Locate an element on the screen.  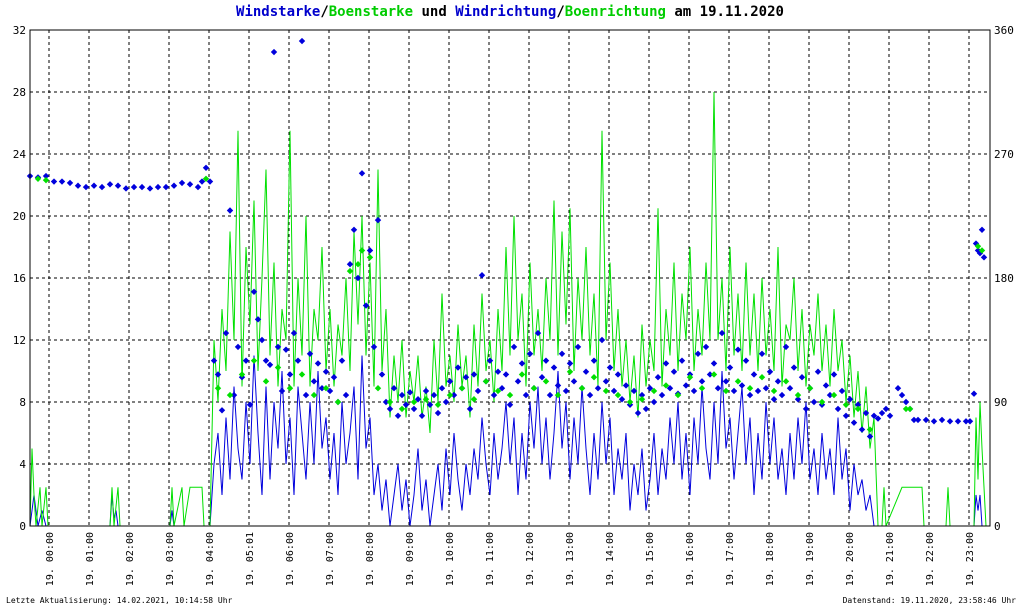
x-tick-label: 19. 00:00 is located at coordinates (50, 559).